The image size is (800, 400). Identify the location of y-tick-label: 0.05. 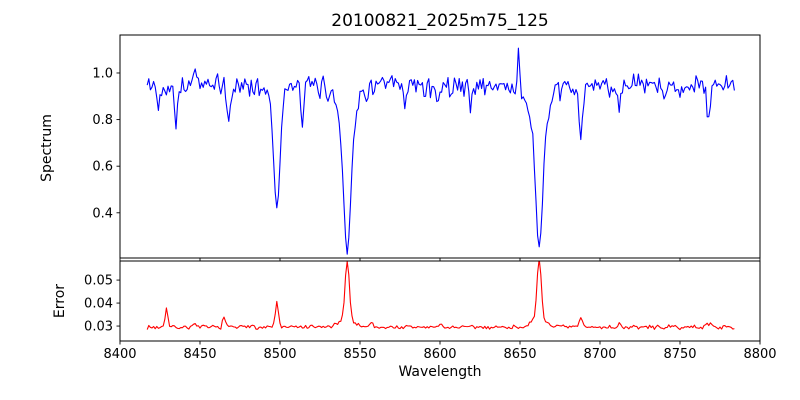
(98, 281).